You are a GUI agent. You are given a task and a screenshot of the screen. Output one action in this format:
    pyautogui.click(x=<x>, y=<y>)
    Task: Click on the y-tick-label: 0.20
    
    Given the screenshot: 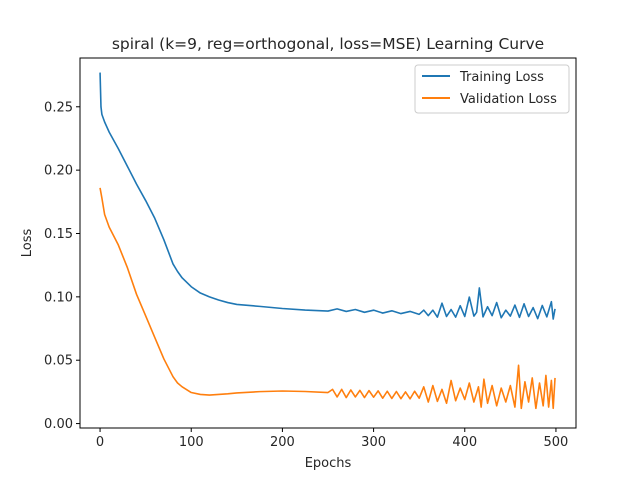 What is the action you would take?
    pyautogui.click(x=58, y=171)
    